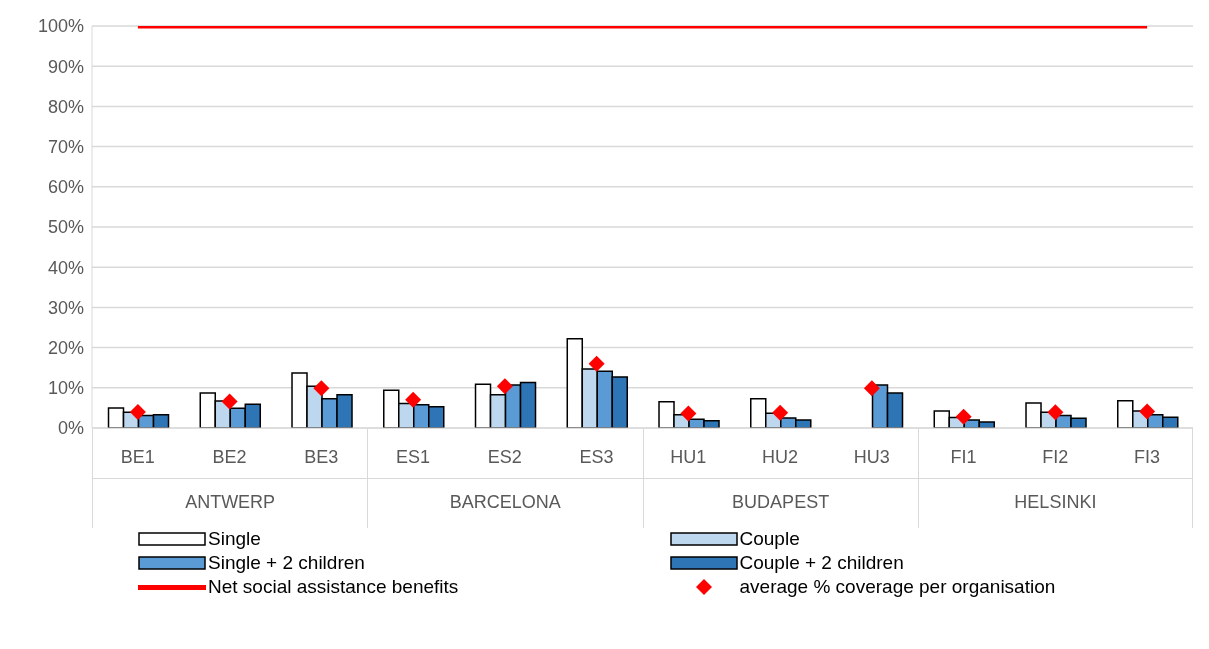 This screenshot has height=649, width=1209. What do you see at coordinates (321, 456) in the screenshot?
I see `x-tick-label: BE3` at bounding box center [321, 456].